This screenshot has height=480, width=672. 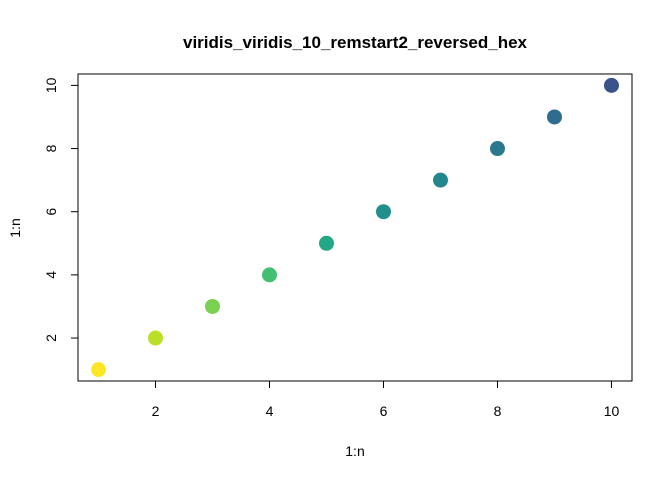 What do you see at coordinates (51, 338) in the screenshot?
I see `y-tick-label: 2` at bounding box center [51, 338].